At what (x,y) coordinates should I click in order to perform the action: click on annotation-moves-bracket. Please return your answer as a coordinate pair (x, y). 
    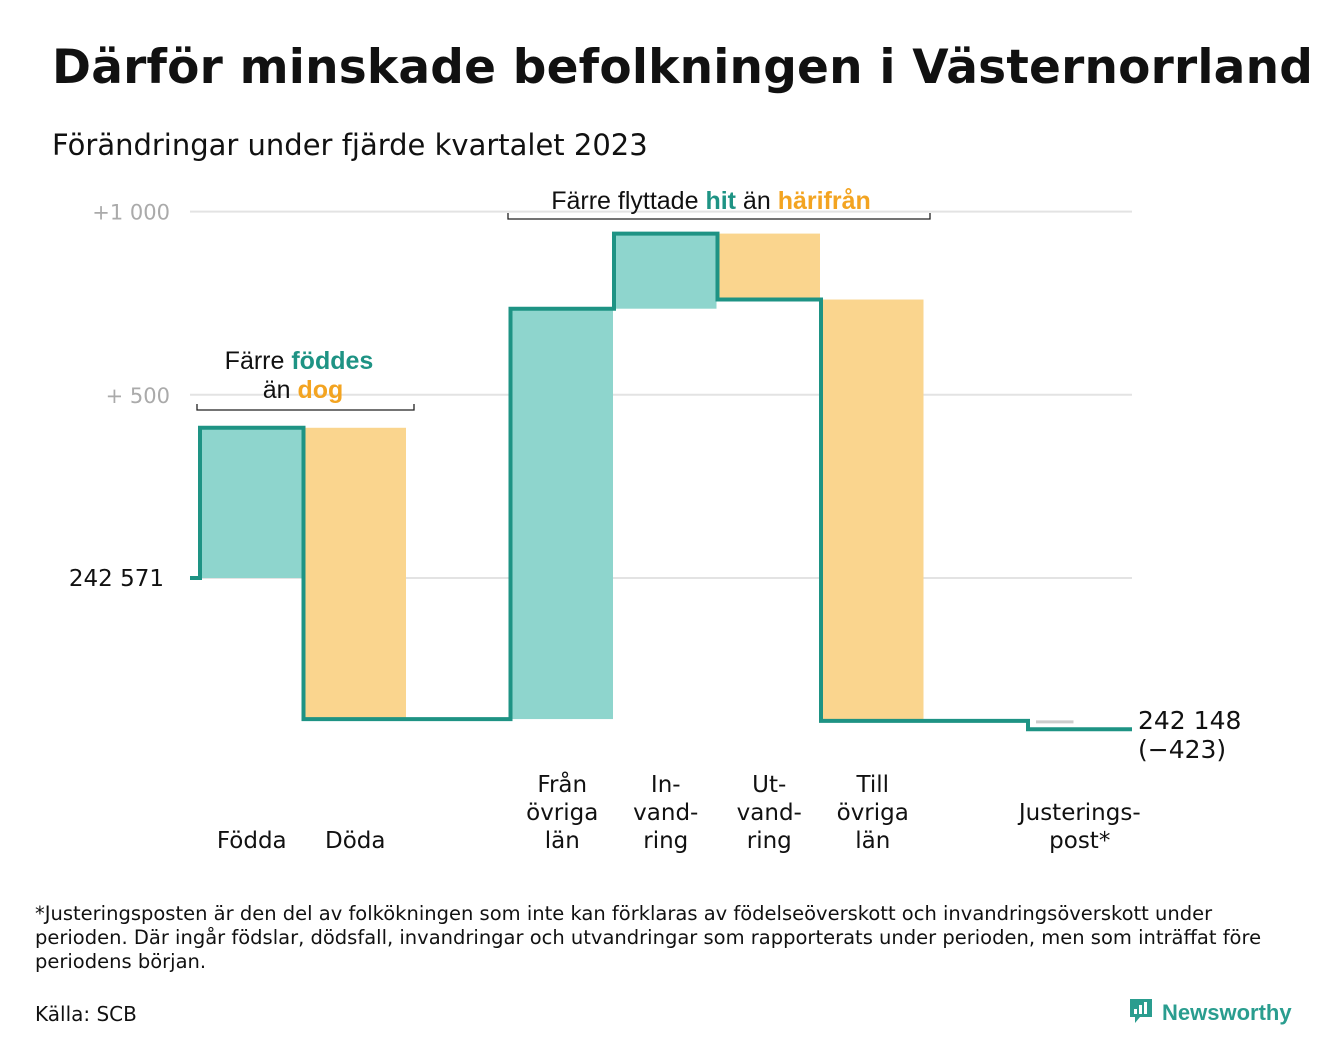
    Looking at the image, I should click on (719, 216).